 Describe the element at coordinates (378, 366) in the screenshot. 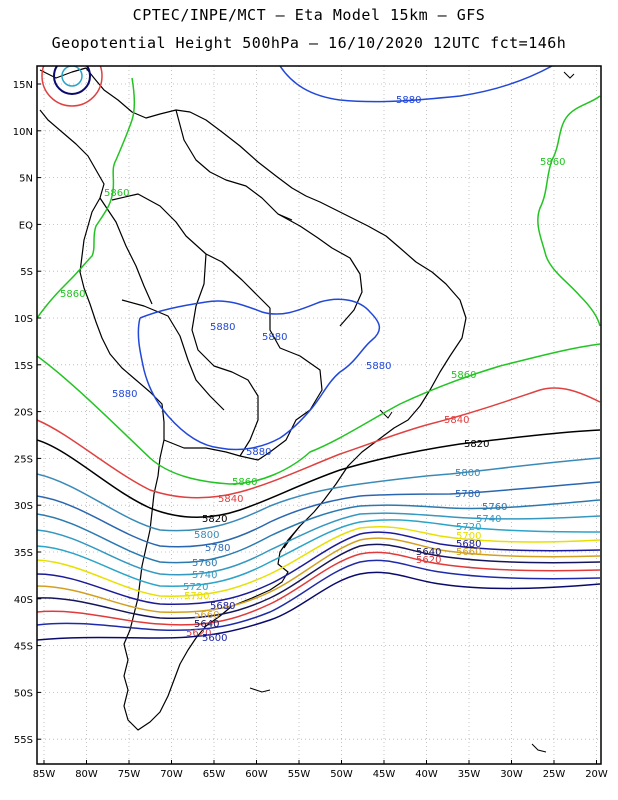

I see `label-5880-mg: 5880` at that location.